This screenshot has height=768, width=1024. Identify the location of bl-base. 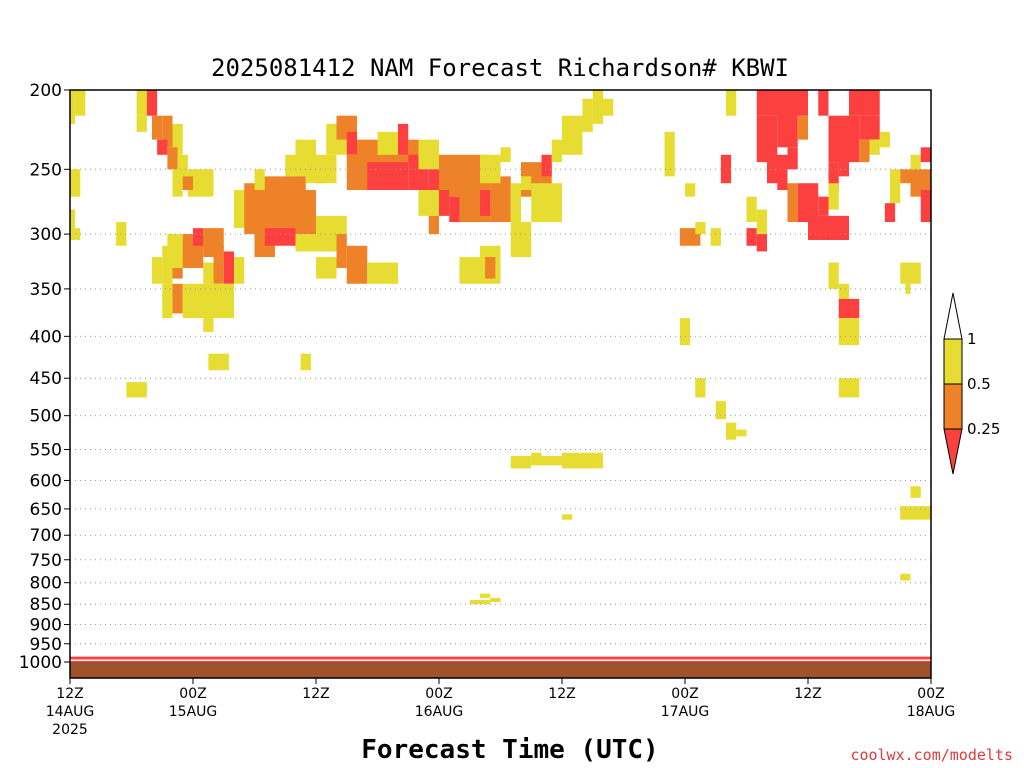
(500, 659).